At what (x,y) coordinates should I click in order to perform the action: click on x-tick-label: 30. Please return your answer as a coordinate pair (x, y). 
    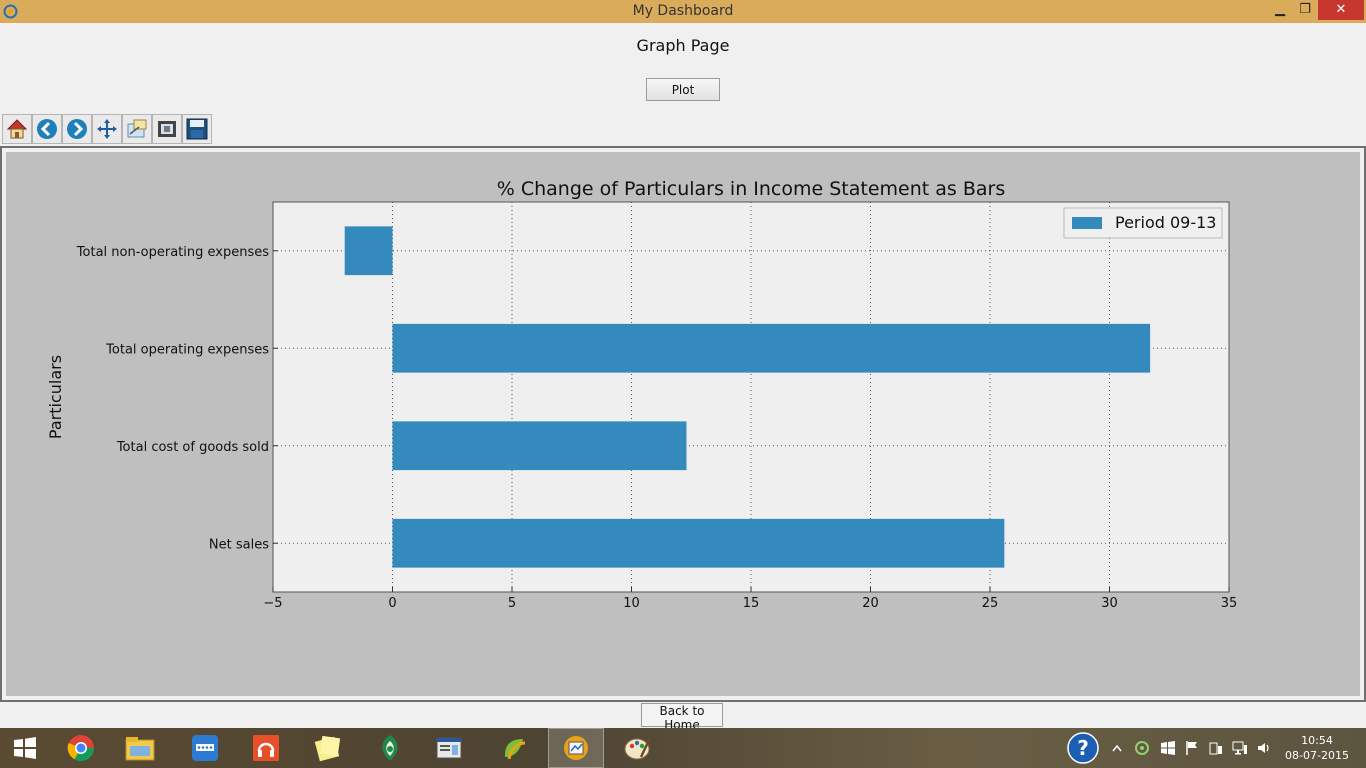
    Looking at the image, I should click on (1109, 603).